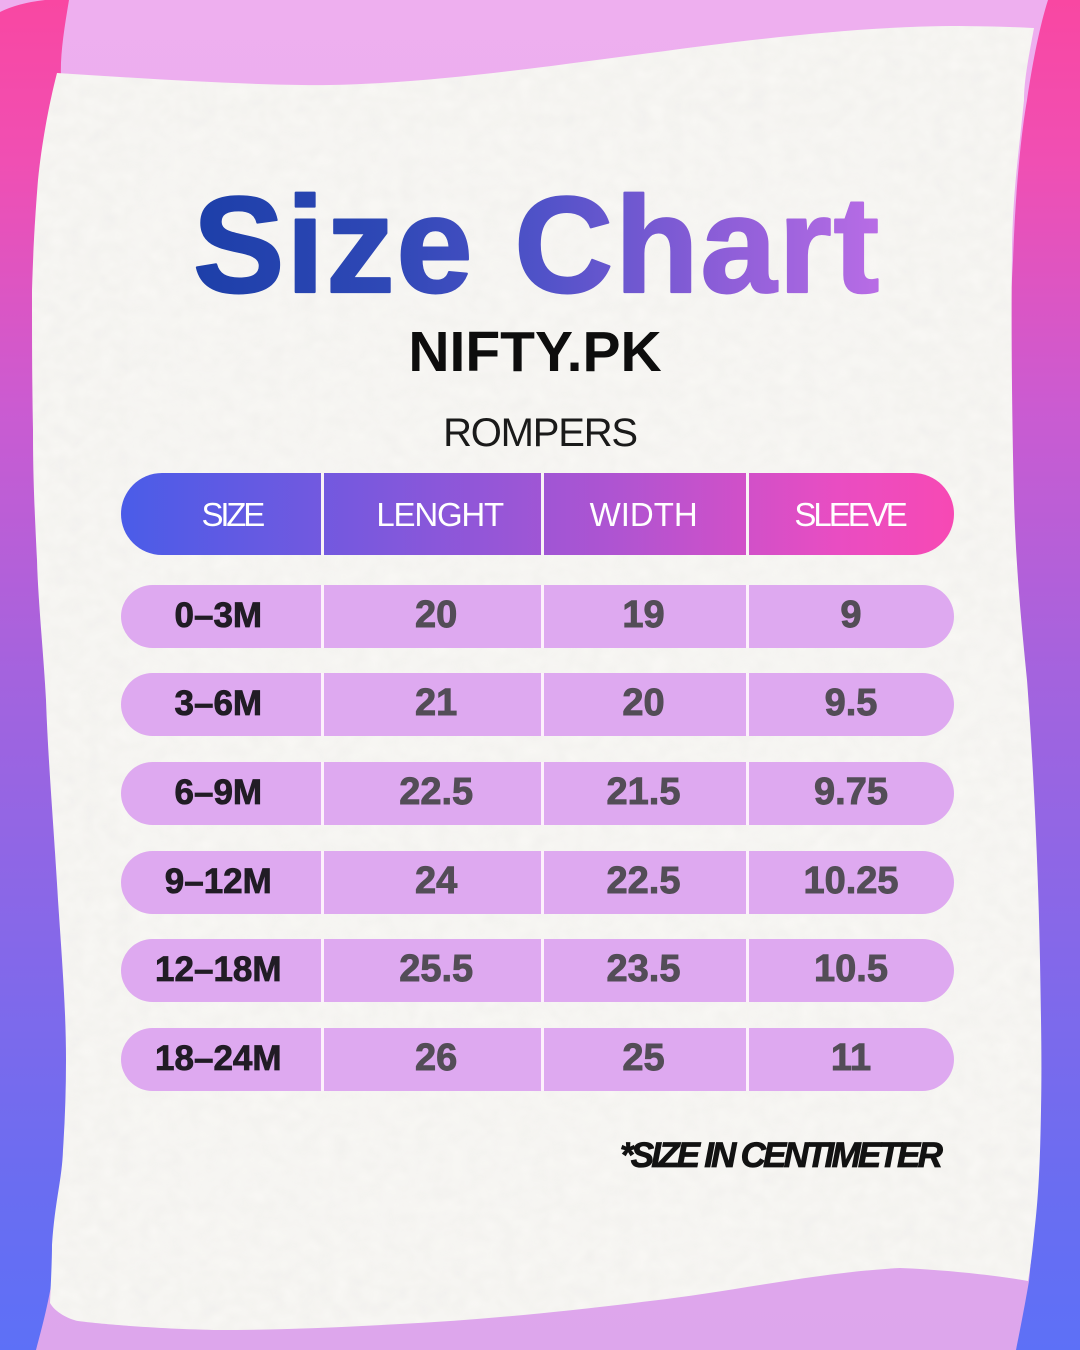 The image size is (1080, 1350). What do you see at coordinates (537, 245) in the screenshot?
I see `svg-text: Size Chart` at bounding box center [537, 245].